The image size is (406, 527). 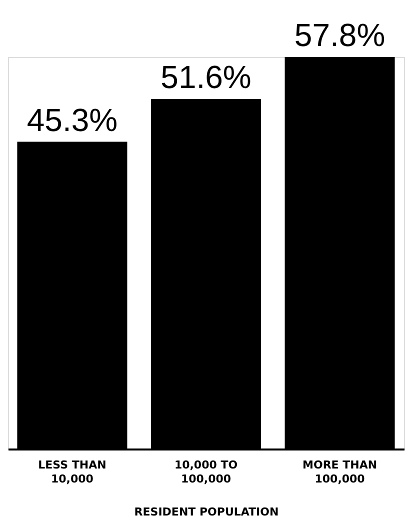 What do you see at coordinates (72, 120) in the screenshot?
I see `data-label: 45.3%` at bounding box center [72, 120].